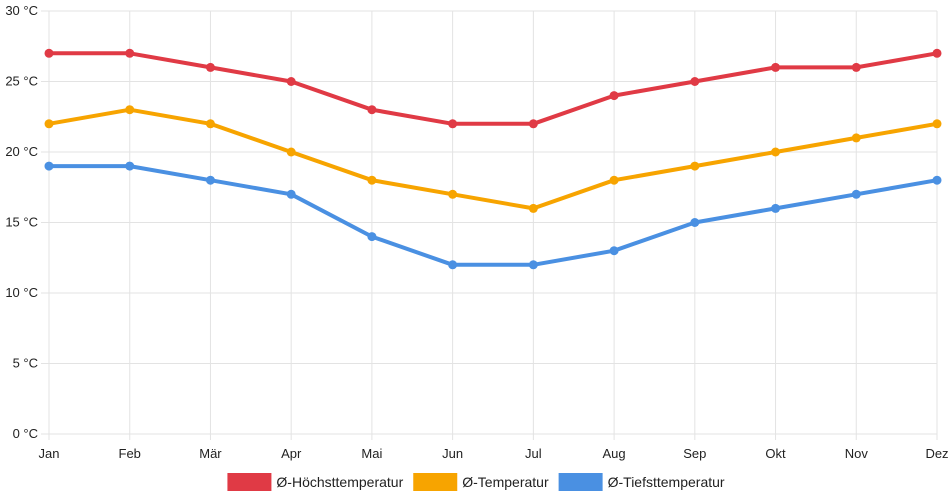  Describe the element at coordinates (21, 81) in the screenshot. I see `y-tick-label: 25 °C` at that location.